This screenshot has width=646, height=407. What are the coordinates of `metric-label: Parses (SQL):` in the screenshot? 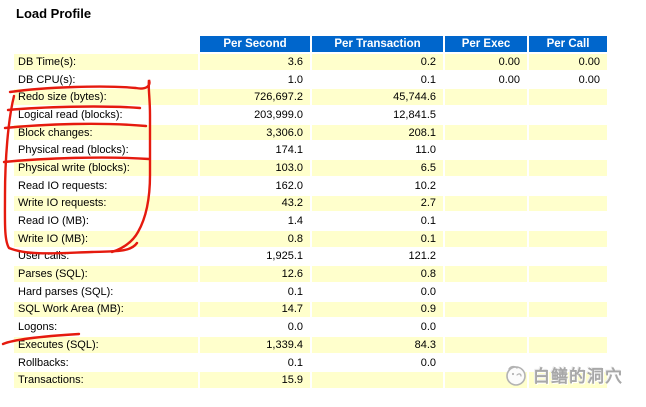 It's located at (106, 274).